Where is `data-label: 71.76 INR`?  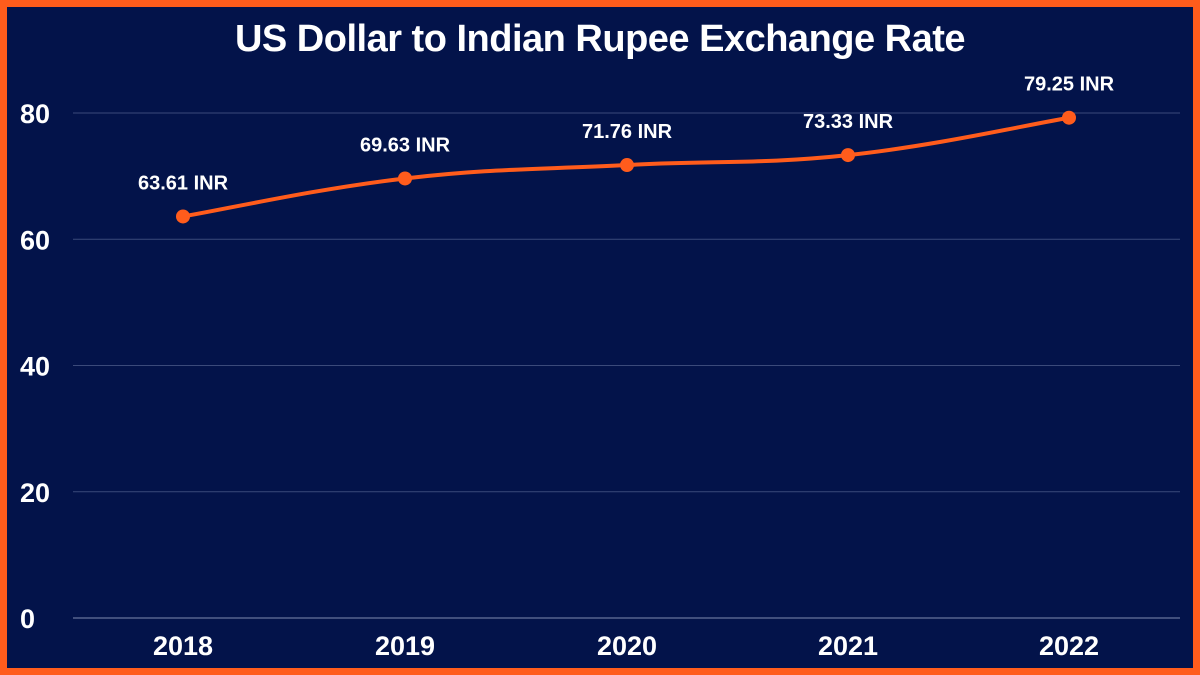
data-label: 71.76 INR is located at coordinates (627, 132).